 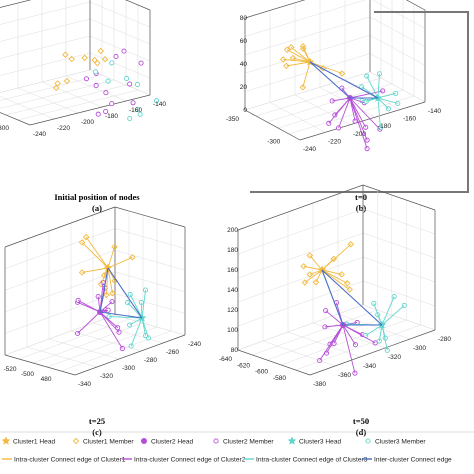 What do you see at coordinates (235, 350) in the screenshot?
I see `z-tick-label: 80` at bounding box center [235, 350].